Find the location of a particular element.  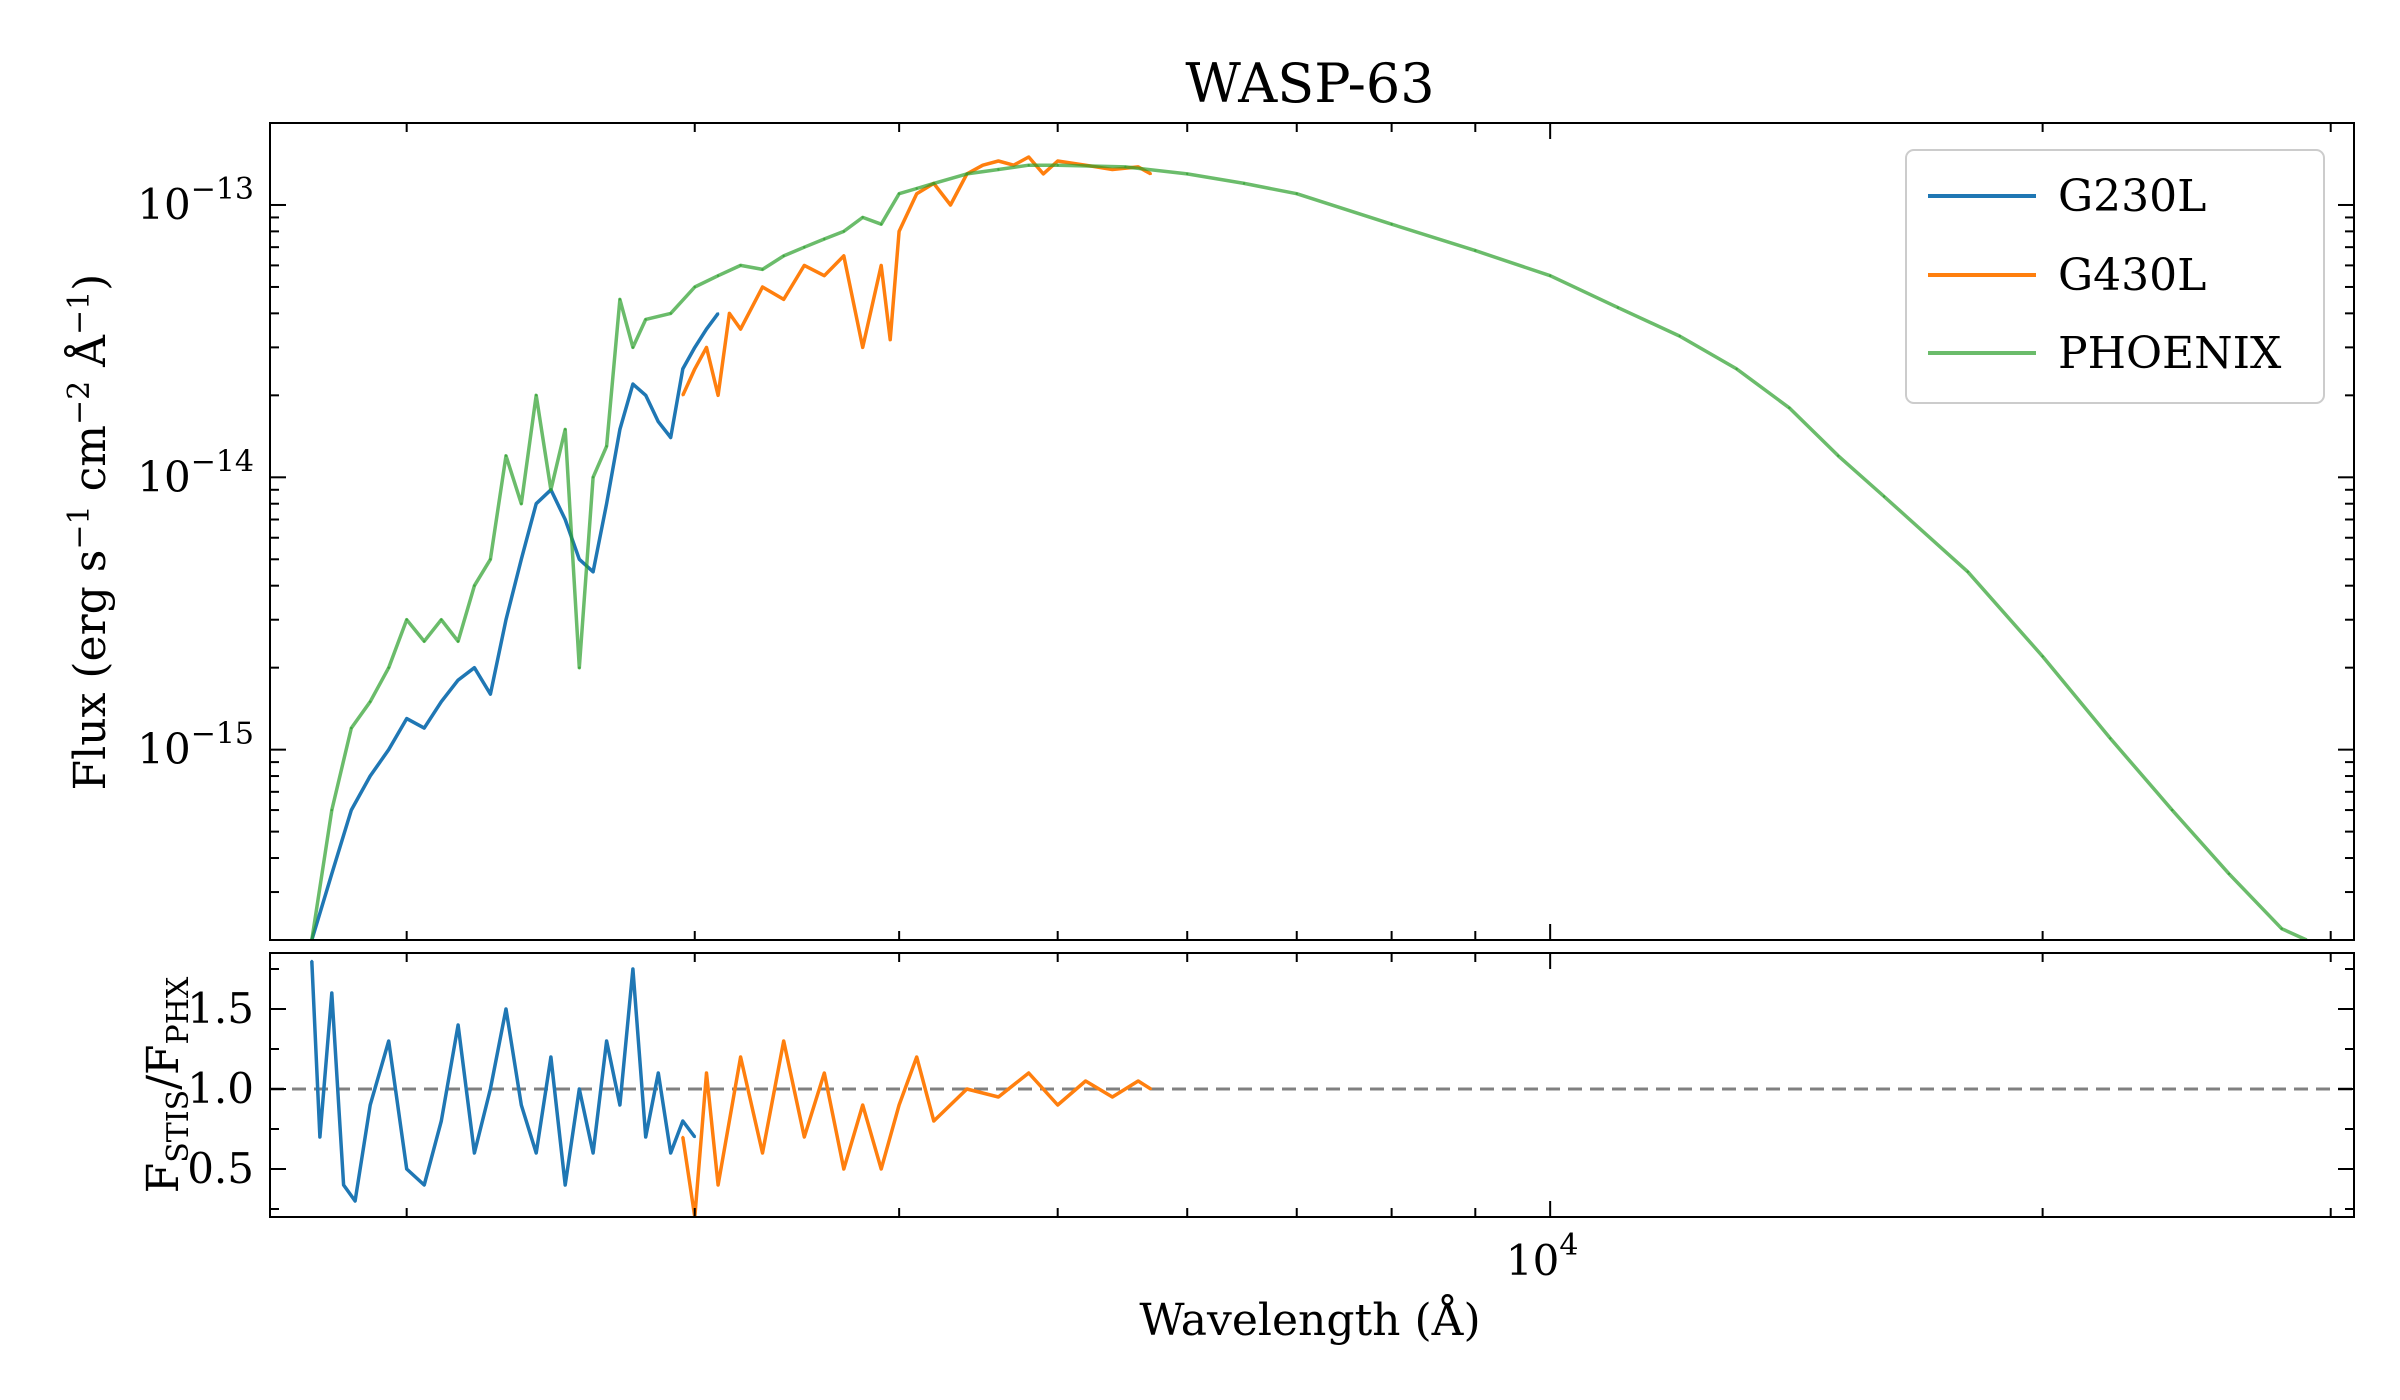

legend-label-phoenix: PHOENIX is located at coordinates (2170, 353).